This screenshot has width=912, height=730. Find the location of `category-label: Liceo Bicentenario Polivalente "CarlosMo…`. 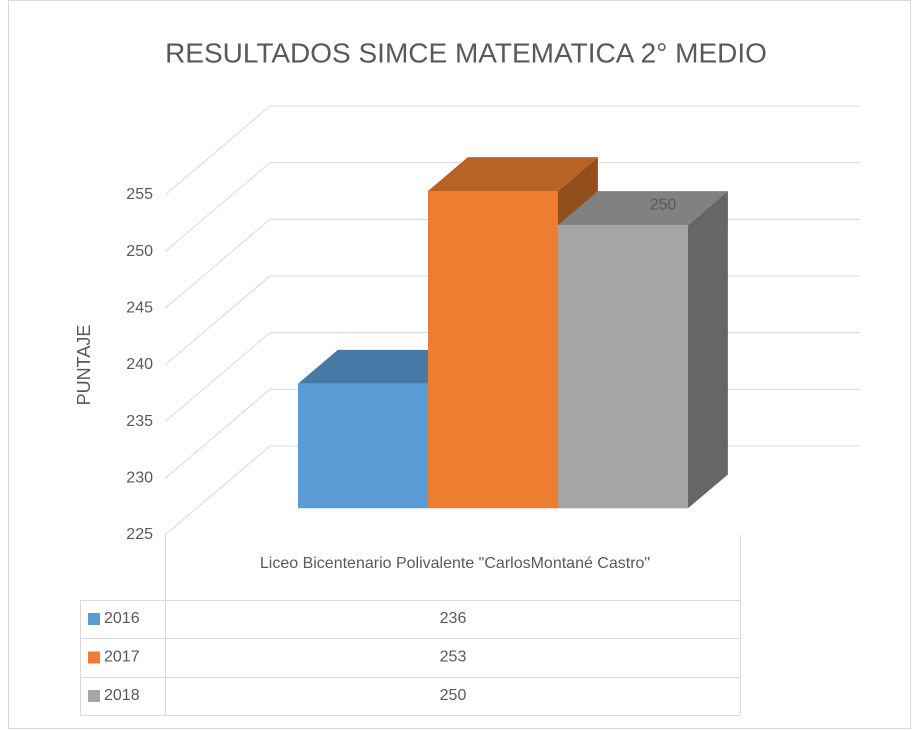

category-label: Liceo Bicentenario Polivalente "CarlosMo… is located at coordinates (455, 563).